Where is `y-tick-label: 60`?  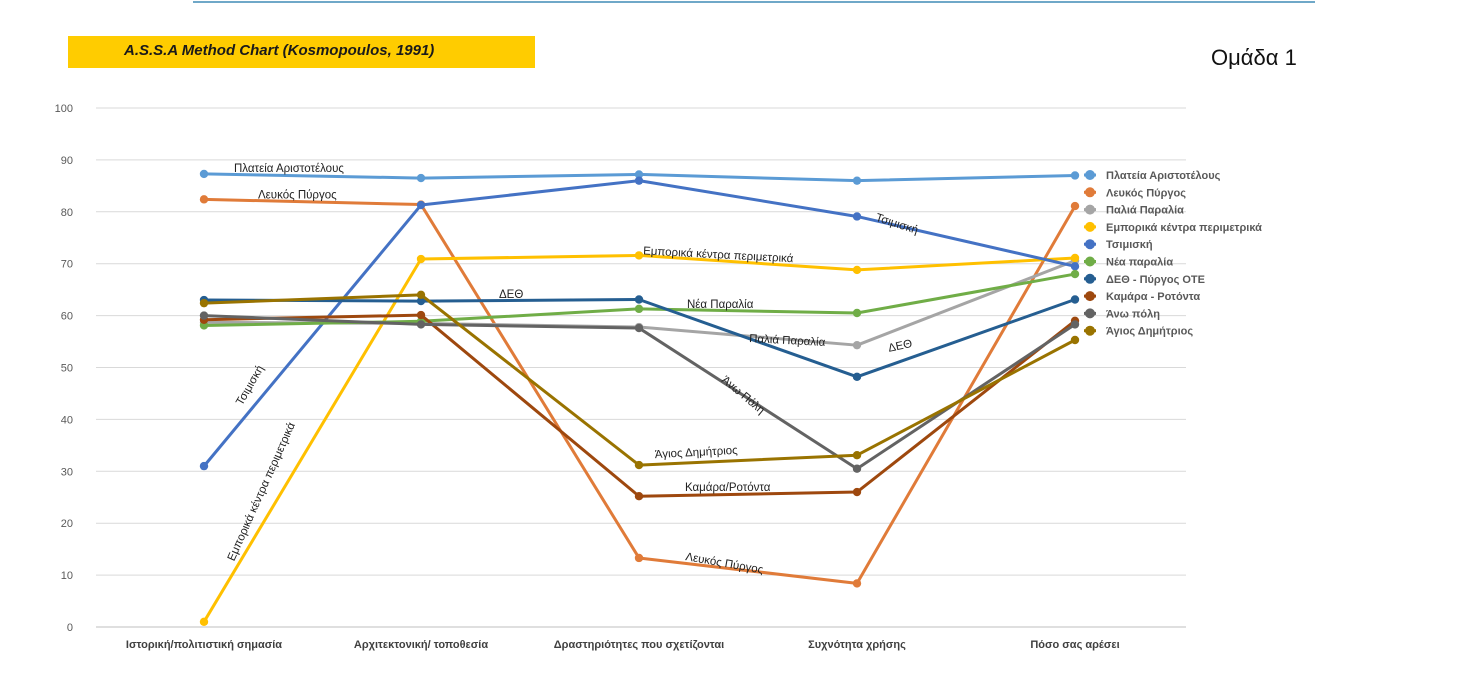
y-tick-label: 60 is located at coordinates (67, 317).